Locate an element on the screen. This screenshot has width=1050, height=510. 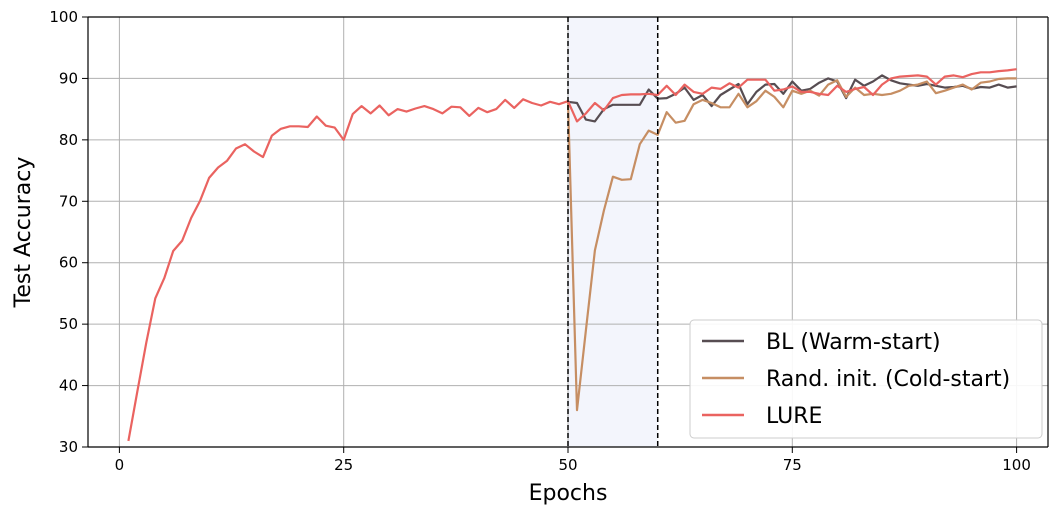
y-tick-label: 60 is located at coordinates (68, 263).